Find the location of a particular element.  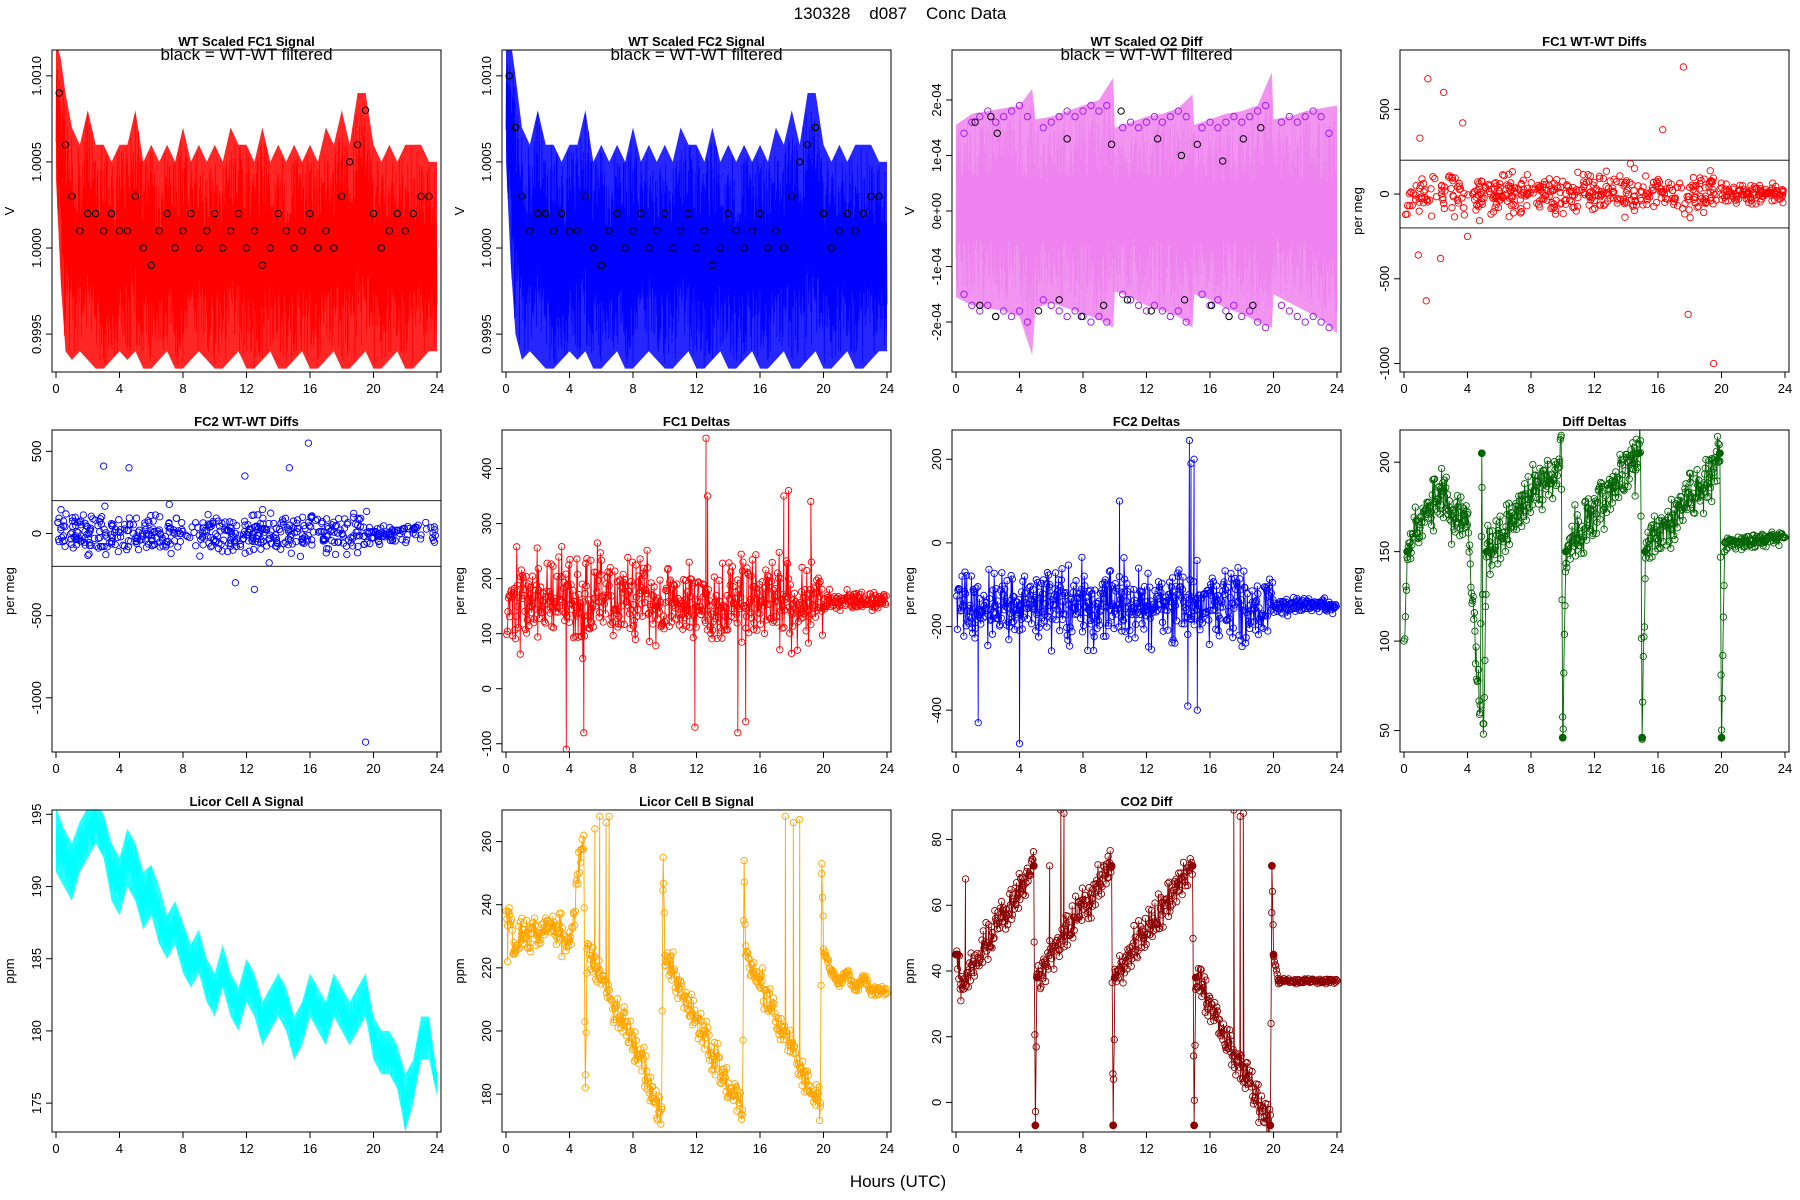

panel-title: CO2 Diff is located at coordinates (1147, 801).